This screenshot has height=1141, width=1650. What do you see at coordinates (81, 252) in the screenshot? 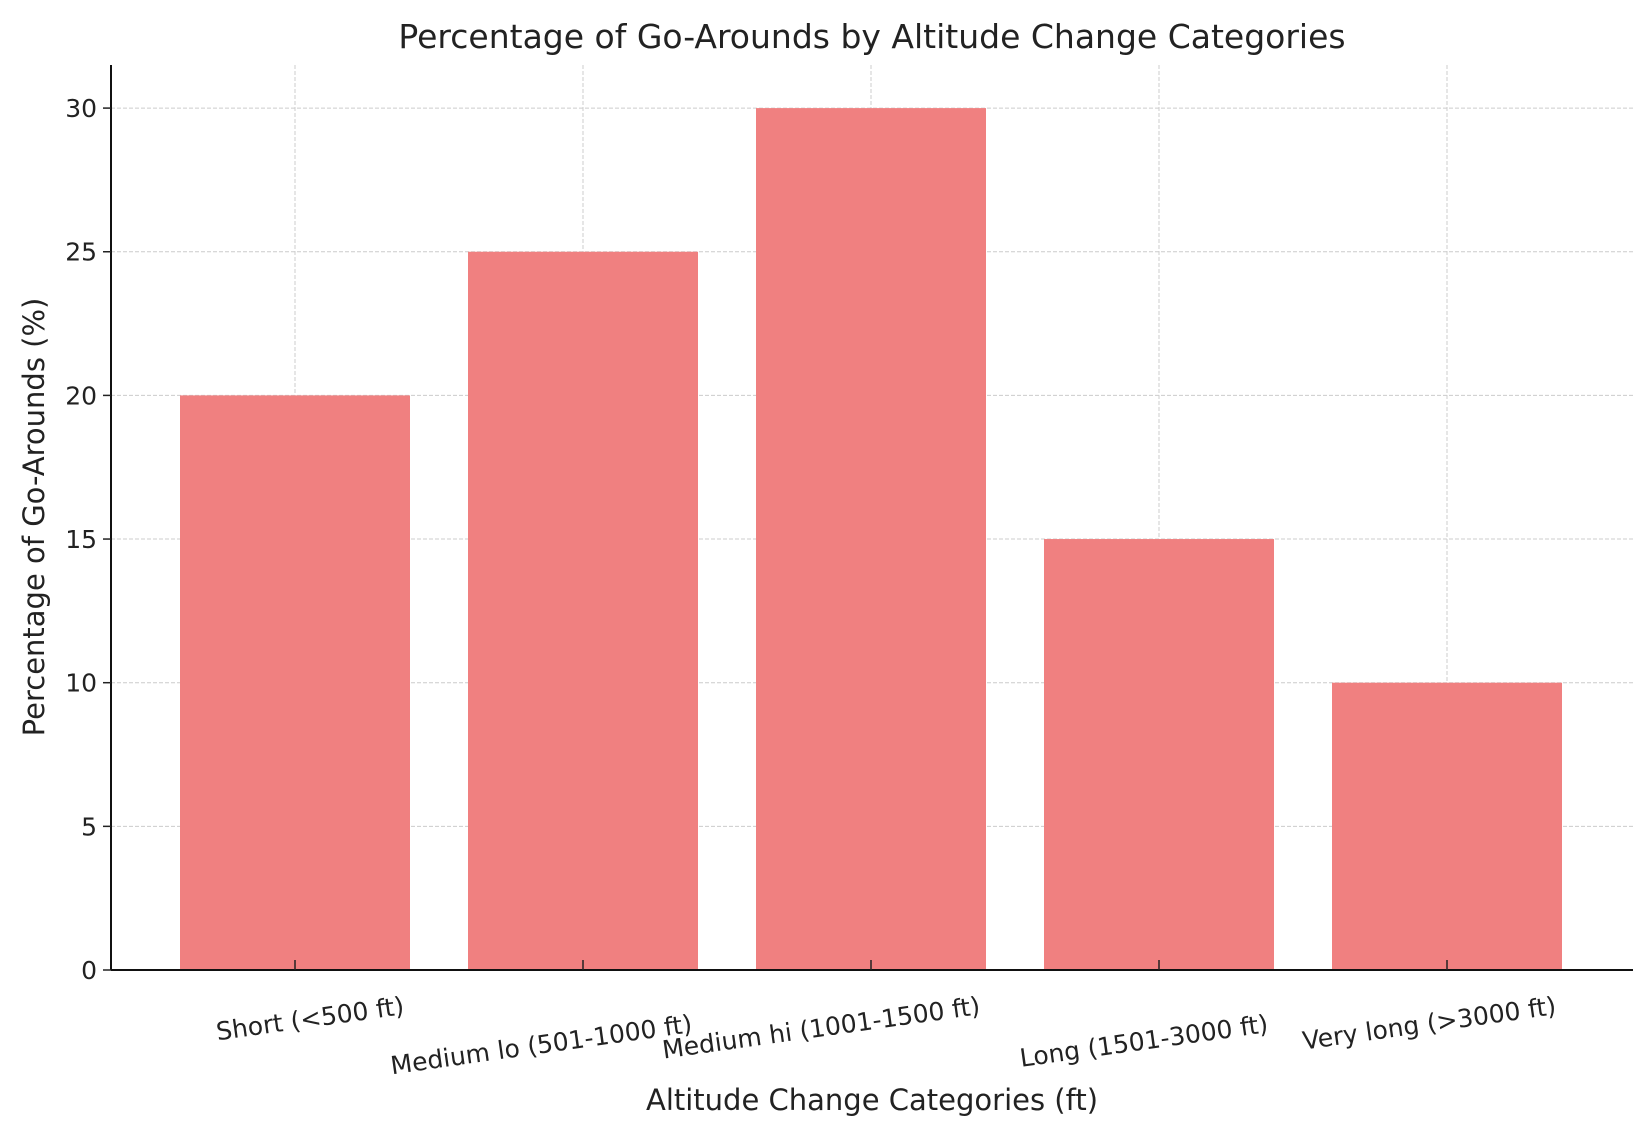
I see `y-tick-label: 25` at bounding box center [81, 252].